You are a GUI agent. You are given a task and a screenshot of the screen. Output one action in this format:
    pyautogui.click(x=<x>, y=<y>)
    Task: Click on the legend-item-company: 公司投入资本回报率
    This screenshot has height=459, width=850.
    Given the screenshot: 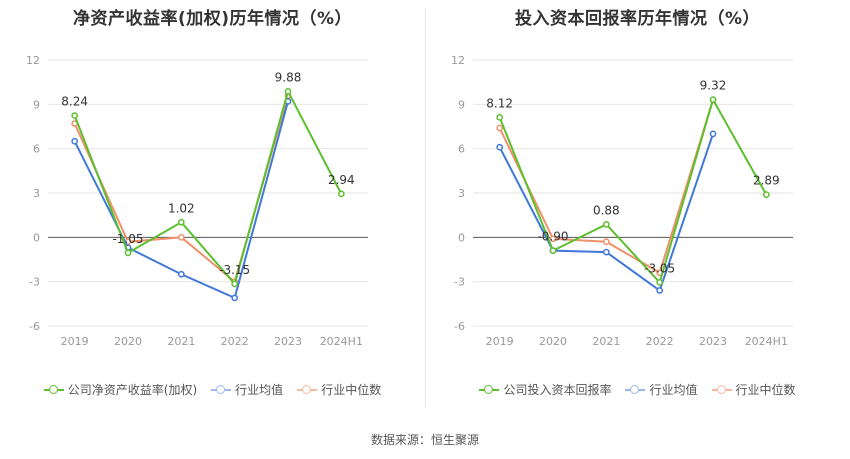 What is the action you would take?
    pyautogui.click(x=545, y=389)
    